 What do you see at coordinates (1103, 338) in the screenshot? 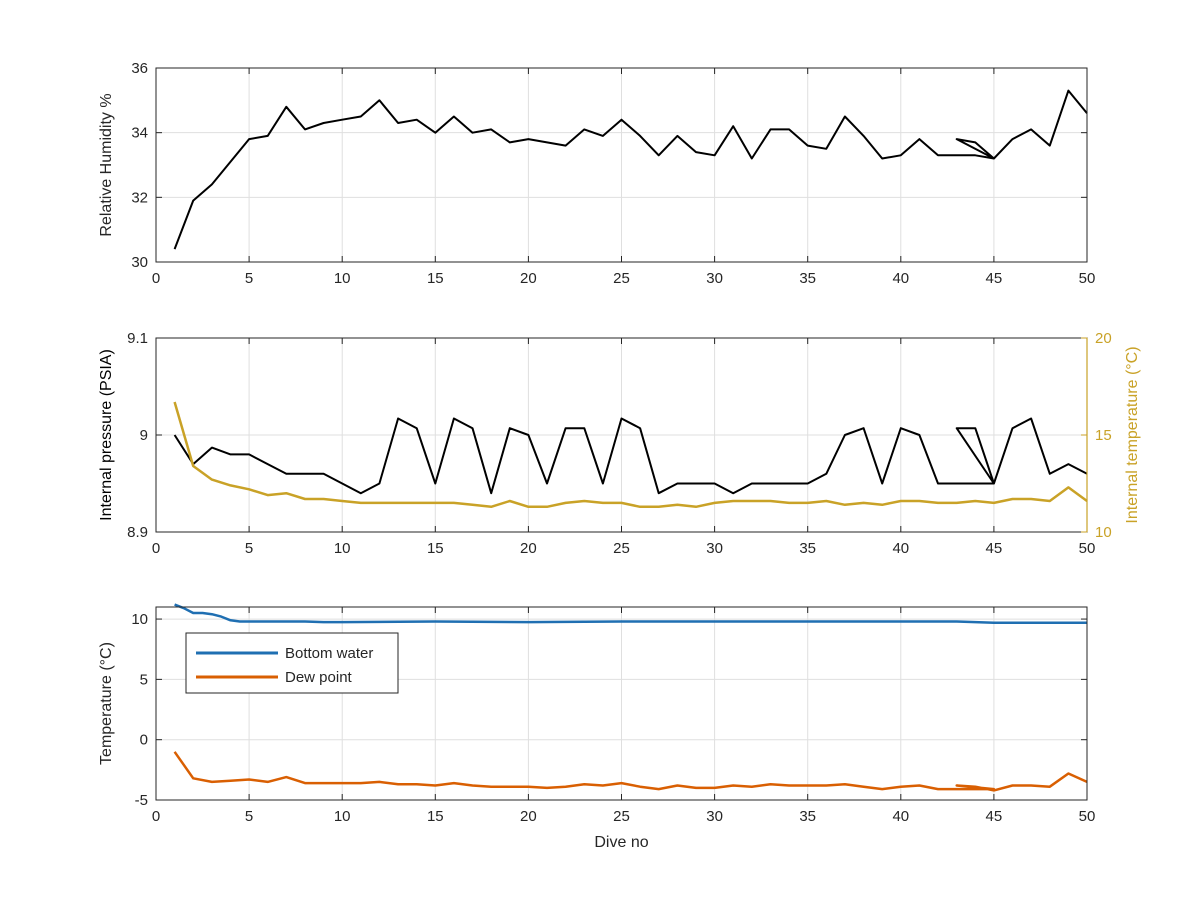
I see `y2-tick-label: 20` at bounding box center [1103, 338].